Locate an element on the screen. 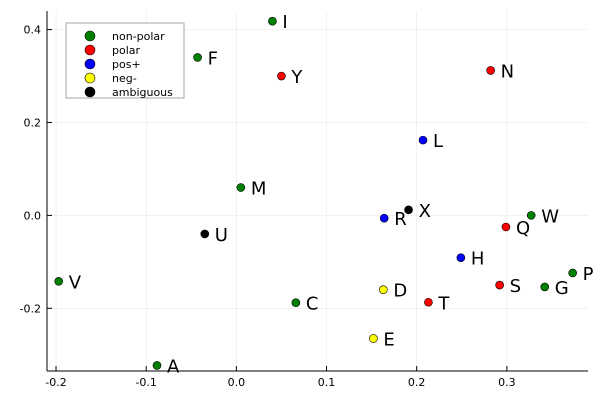  point-label-M: M is located at coordinates (259, 189).